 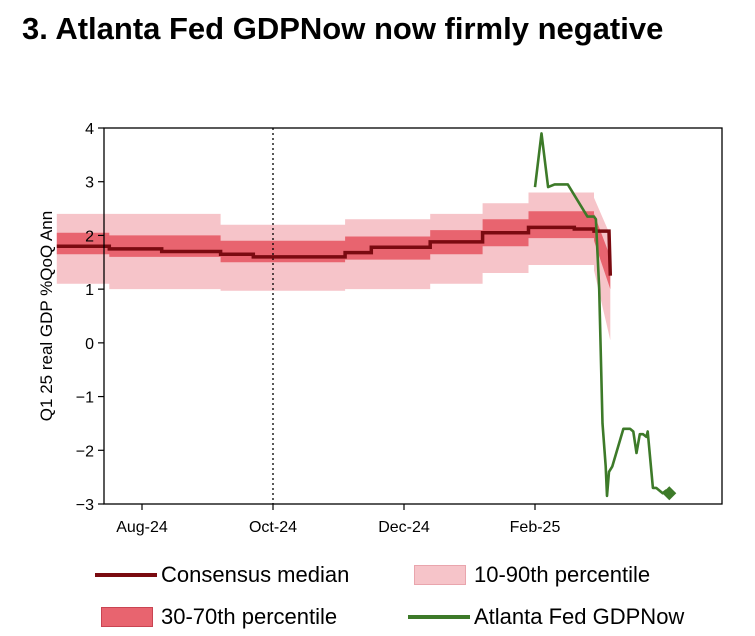 I want to click on y-tick-label: 4, so click(x=89, y=129).